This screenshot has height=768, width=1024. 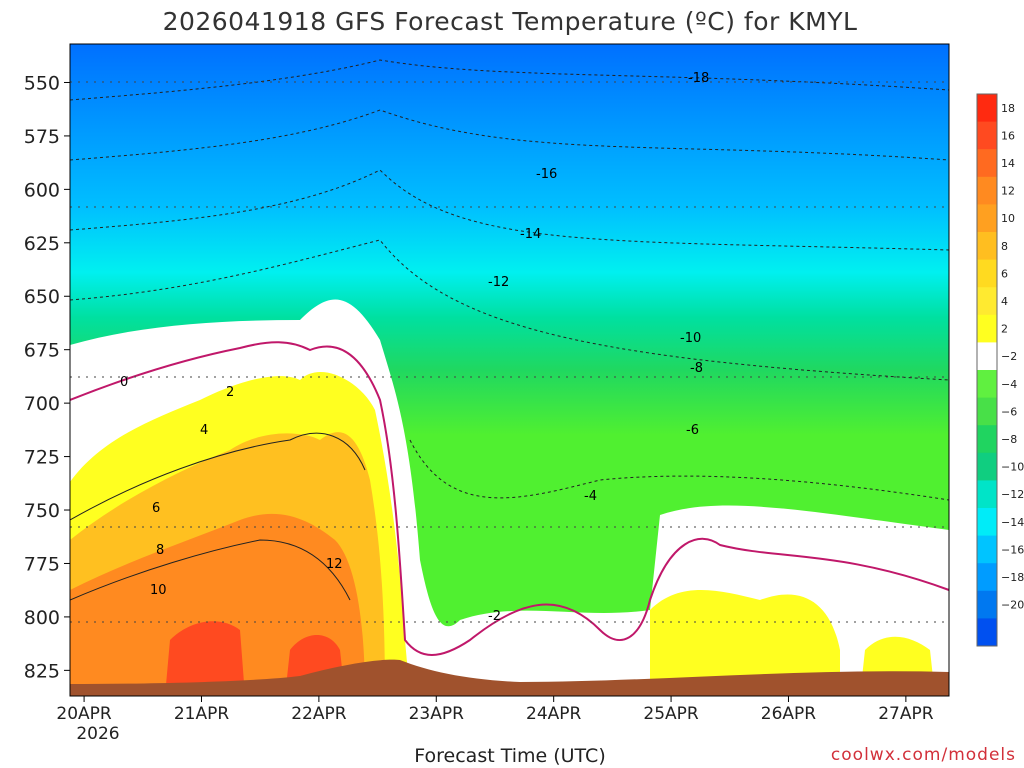 I want to click on contour-label: -4, so click(x=590, y=496).